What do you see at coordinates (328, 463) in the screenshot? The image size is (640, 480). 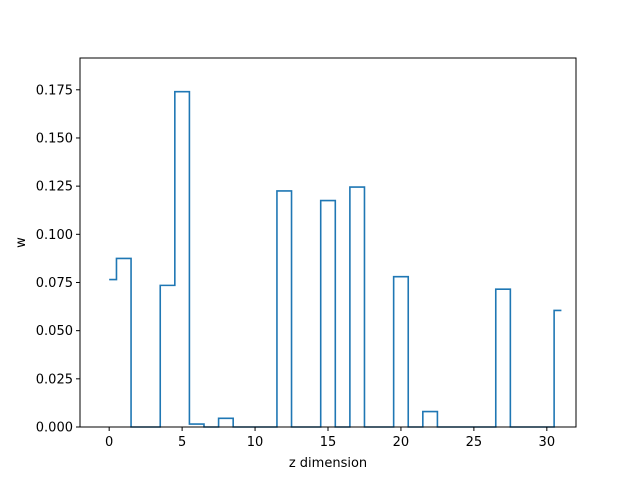 I see `x-axis-label: z dimension` at bounding box center [328, 463].